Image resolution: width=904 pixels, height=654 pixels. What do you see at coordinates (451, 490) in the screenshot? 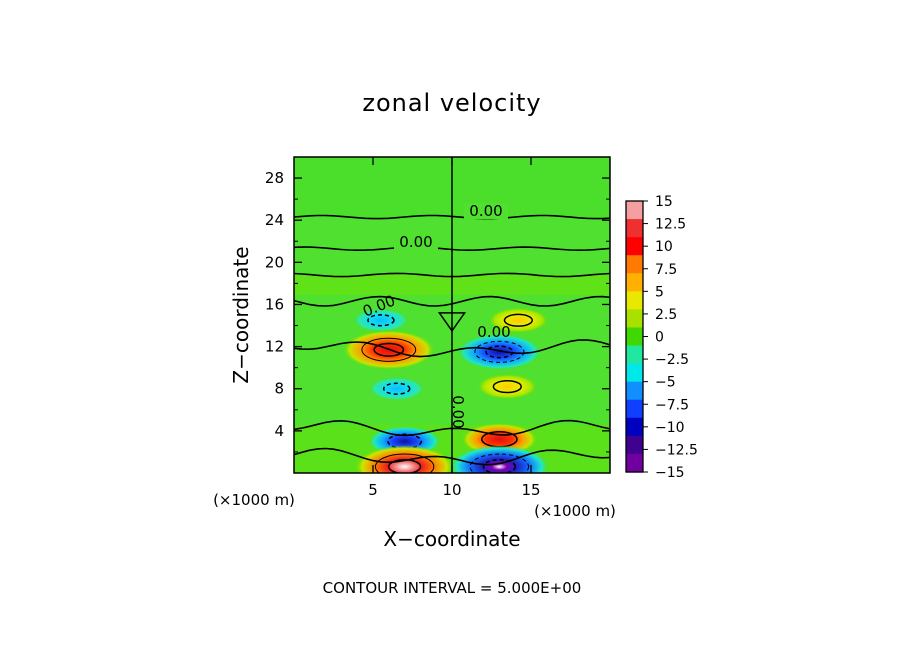
I see `x-tick-label: 10` at bounding box center [451, 490].